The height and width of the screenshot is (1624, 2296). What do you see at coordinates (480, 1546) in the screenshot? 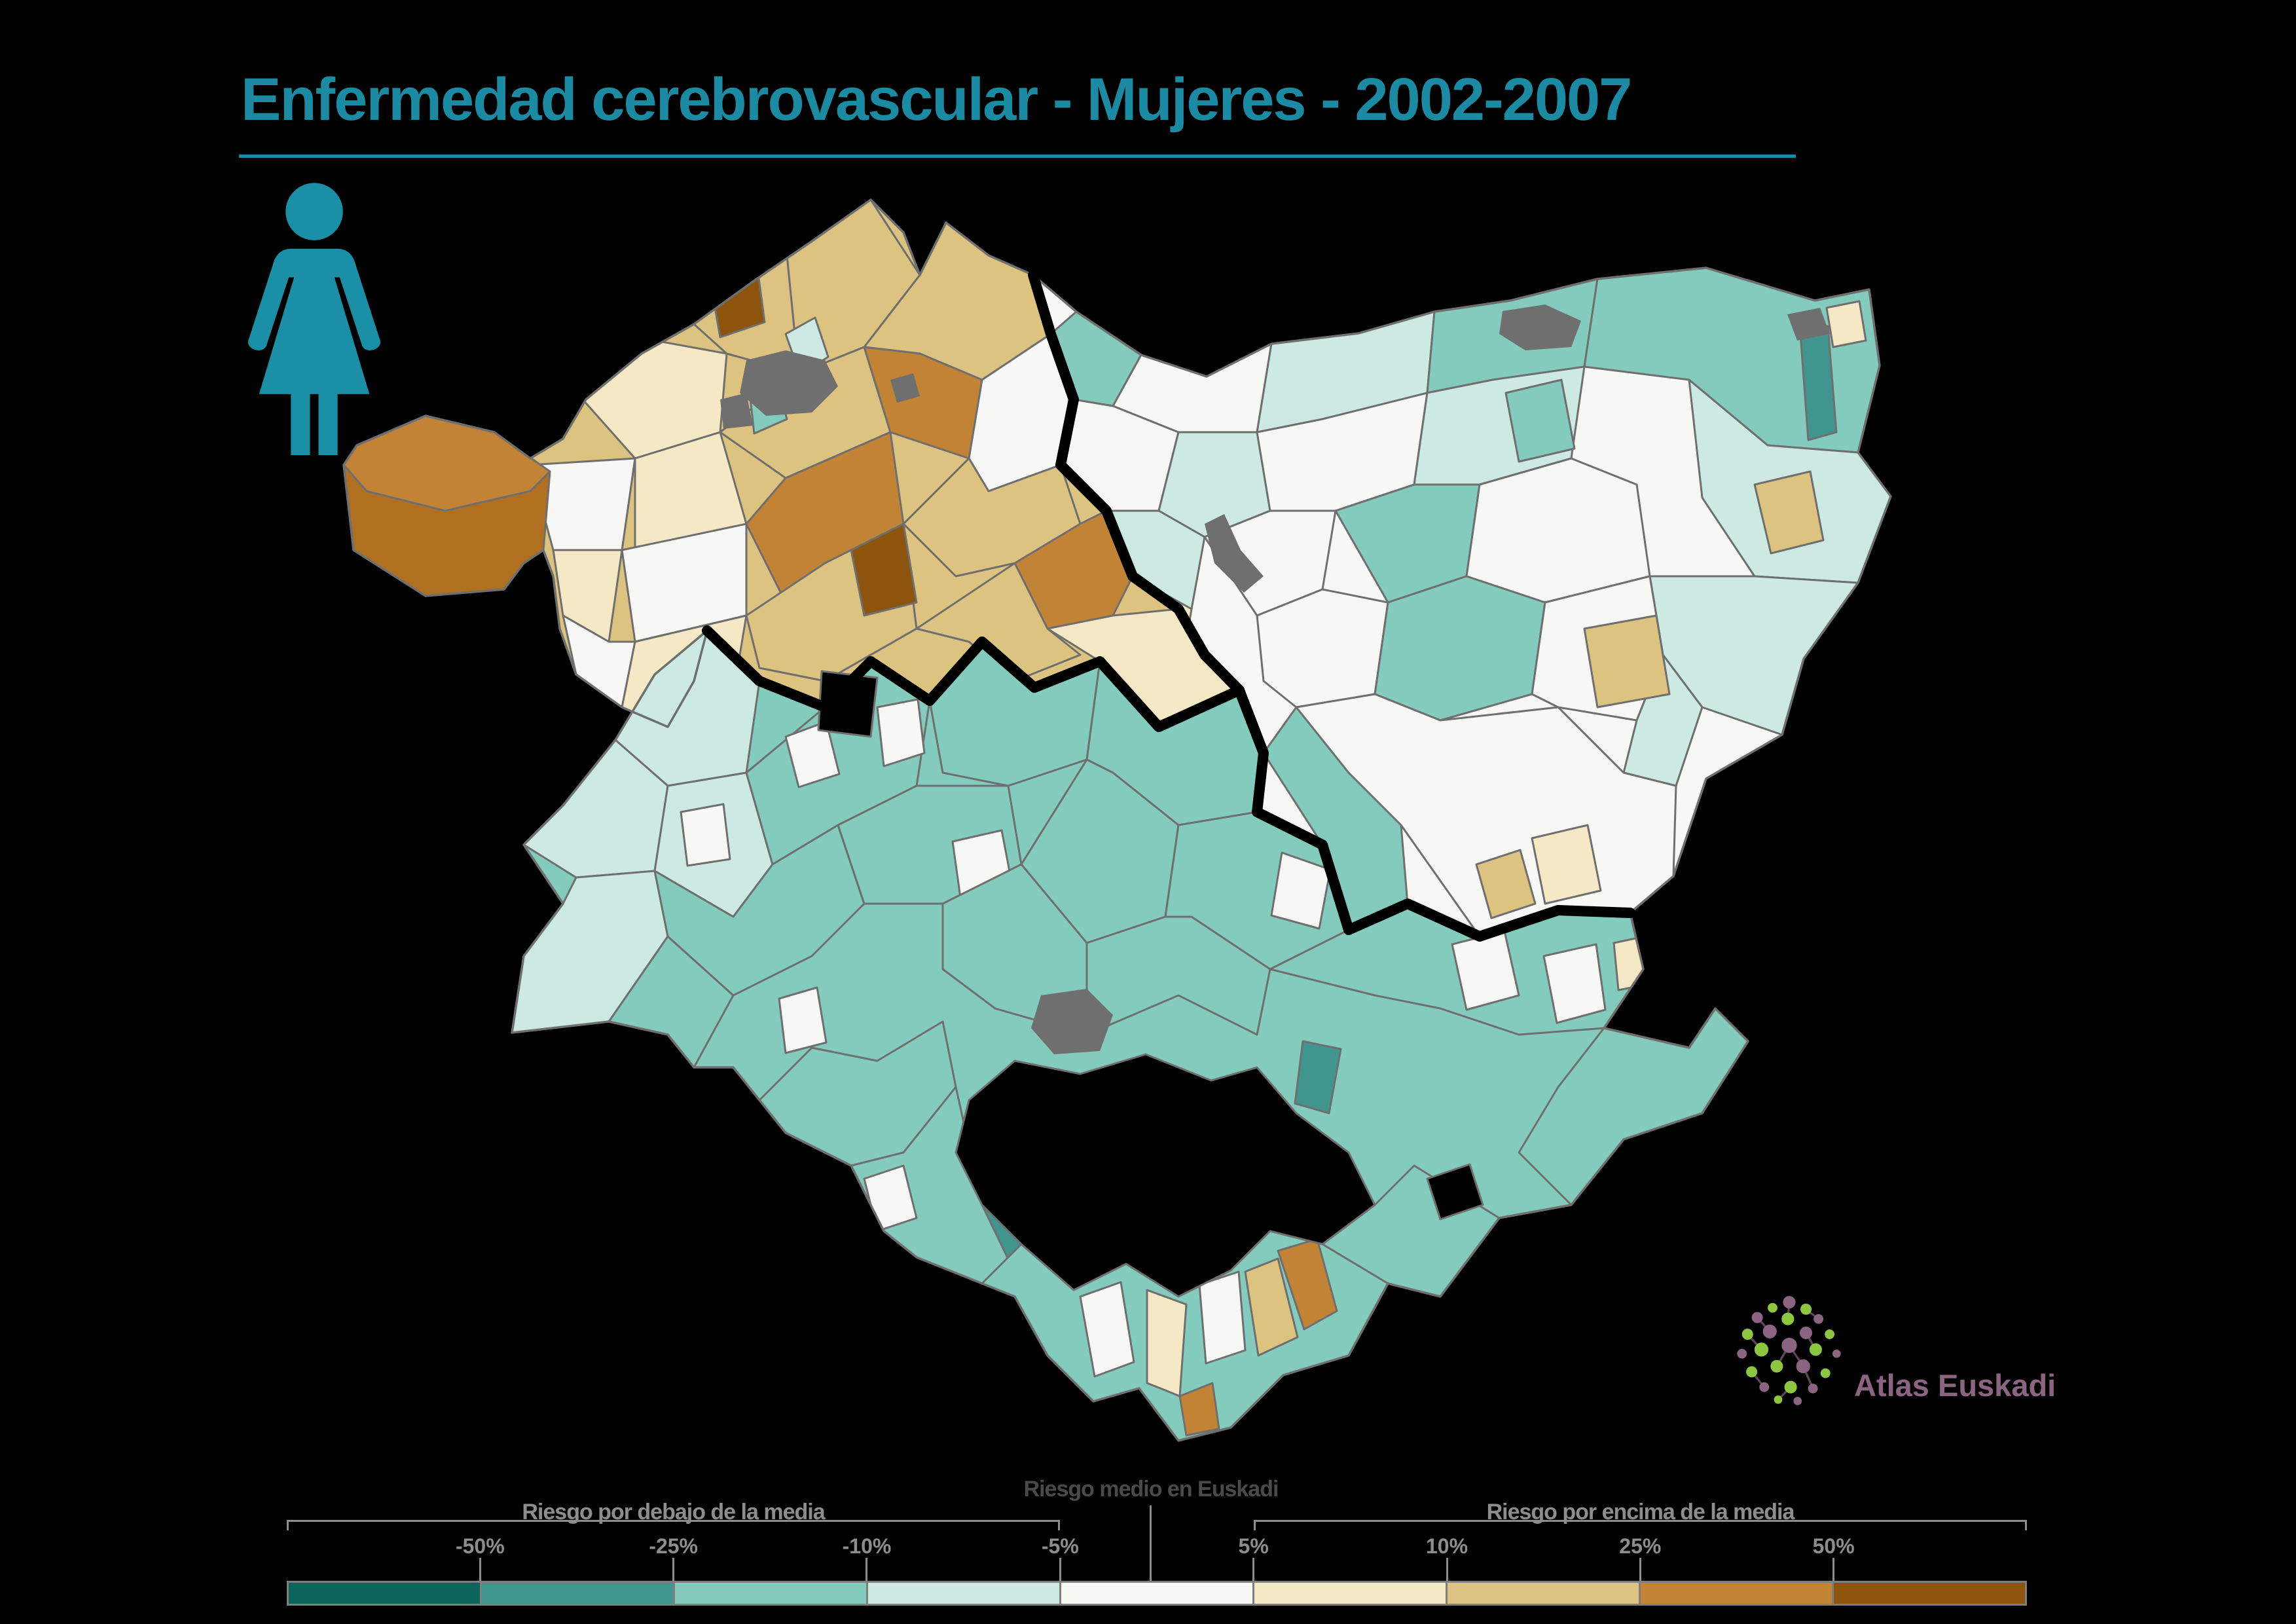
I see `legend-tick-label: -50%` at bounding box center [480, 1546].